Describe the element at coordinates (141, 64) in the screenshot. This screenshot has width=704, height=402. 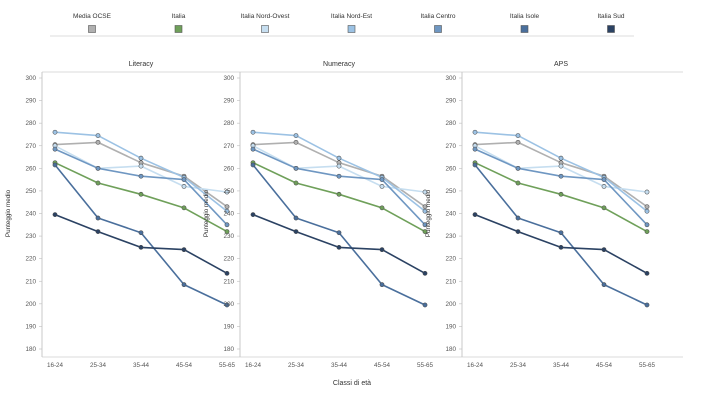
I see `panel-title: Literacy` at that location.